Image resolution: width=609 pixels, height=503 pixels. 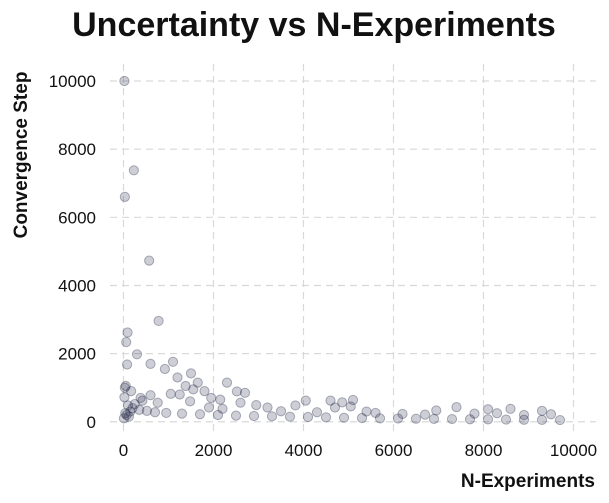 What do you see at coordinates (314, 25) in the screenshot?
I see `chart-title: Uncertainty vs N-Experiments` at bounding box center [314, 25].